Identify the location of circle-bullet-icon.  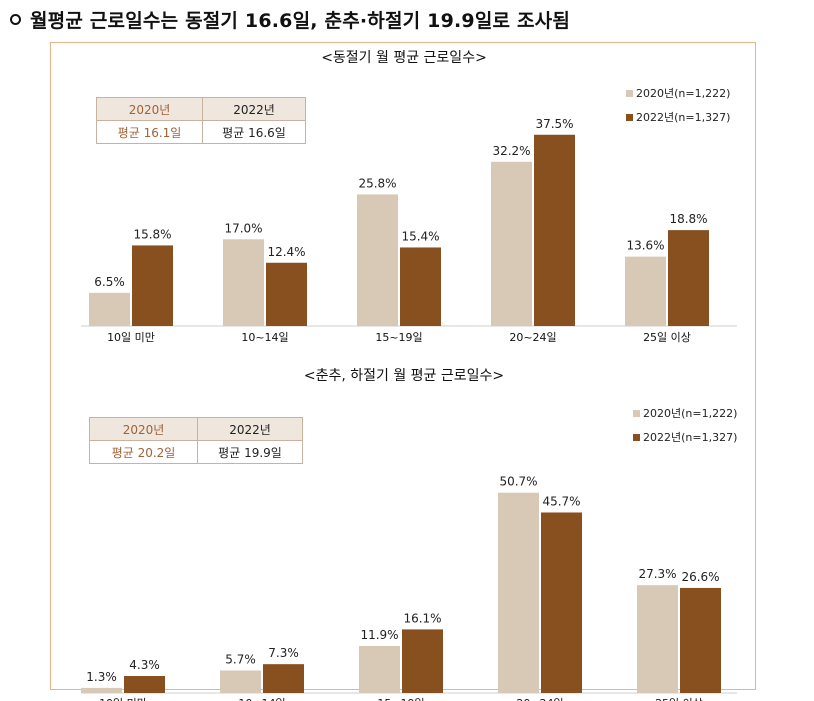
(15, 19).